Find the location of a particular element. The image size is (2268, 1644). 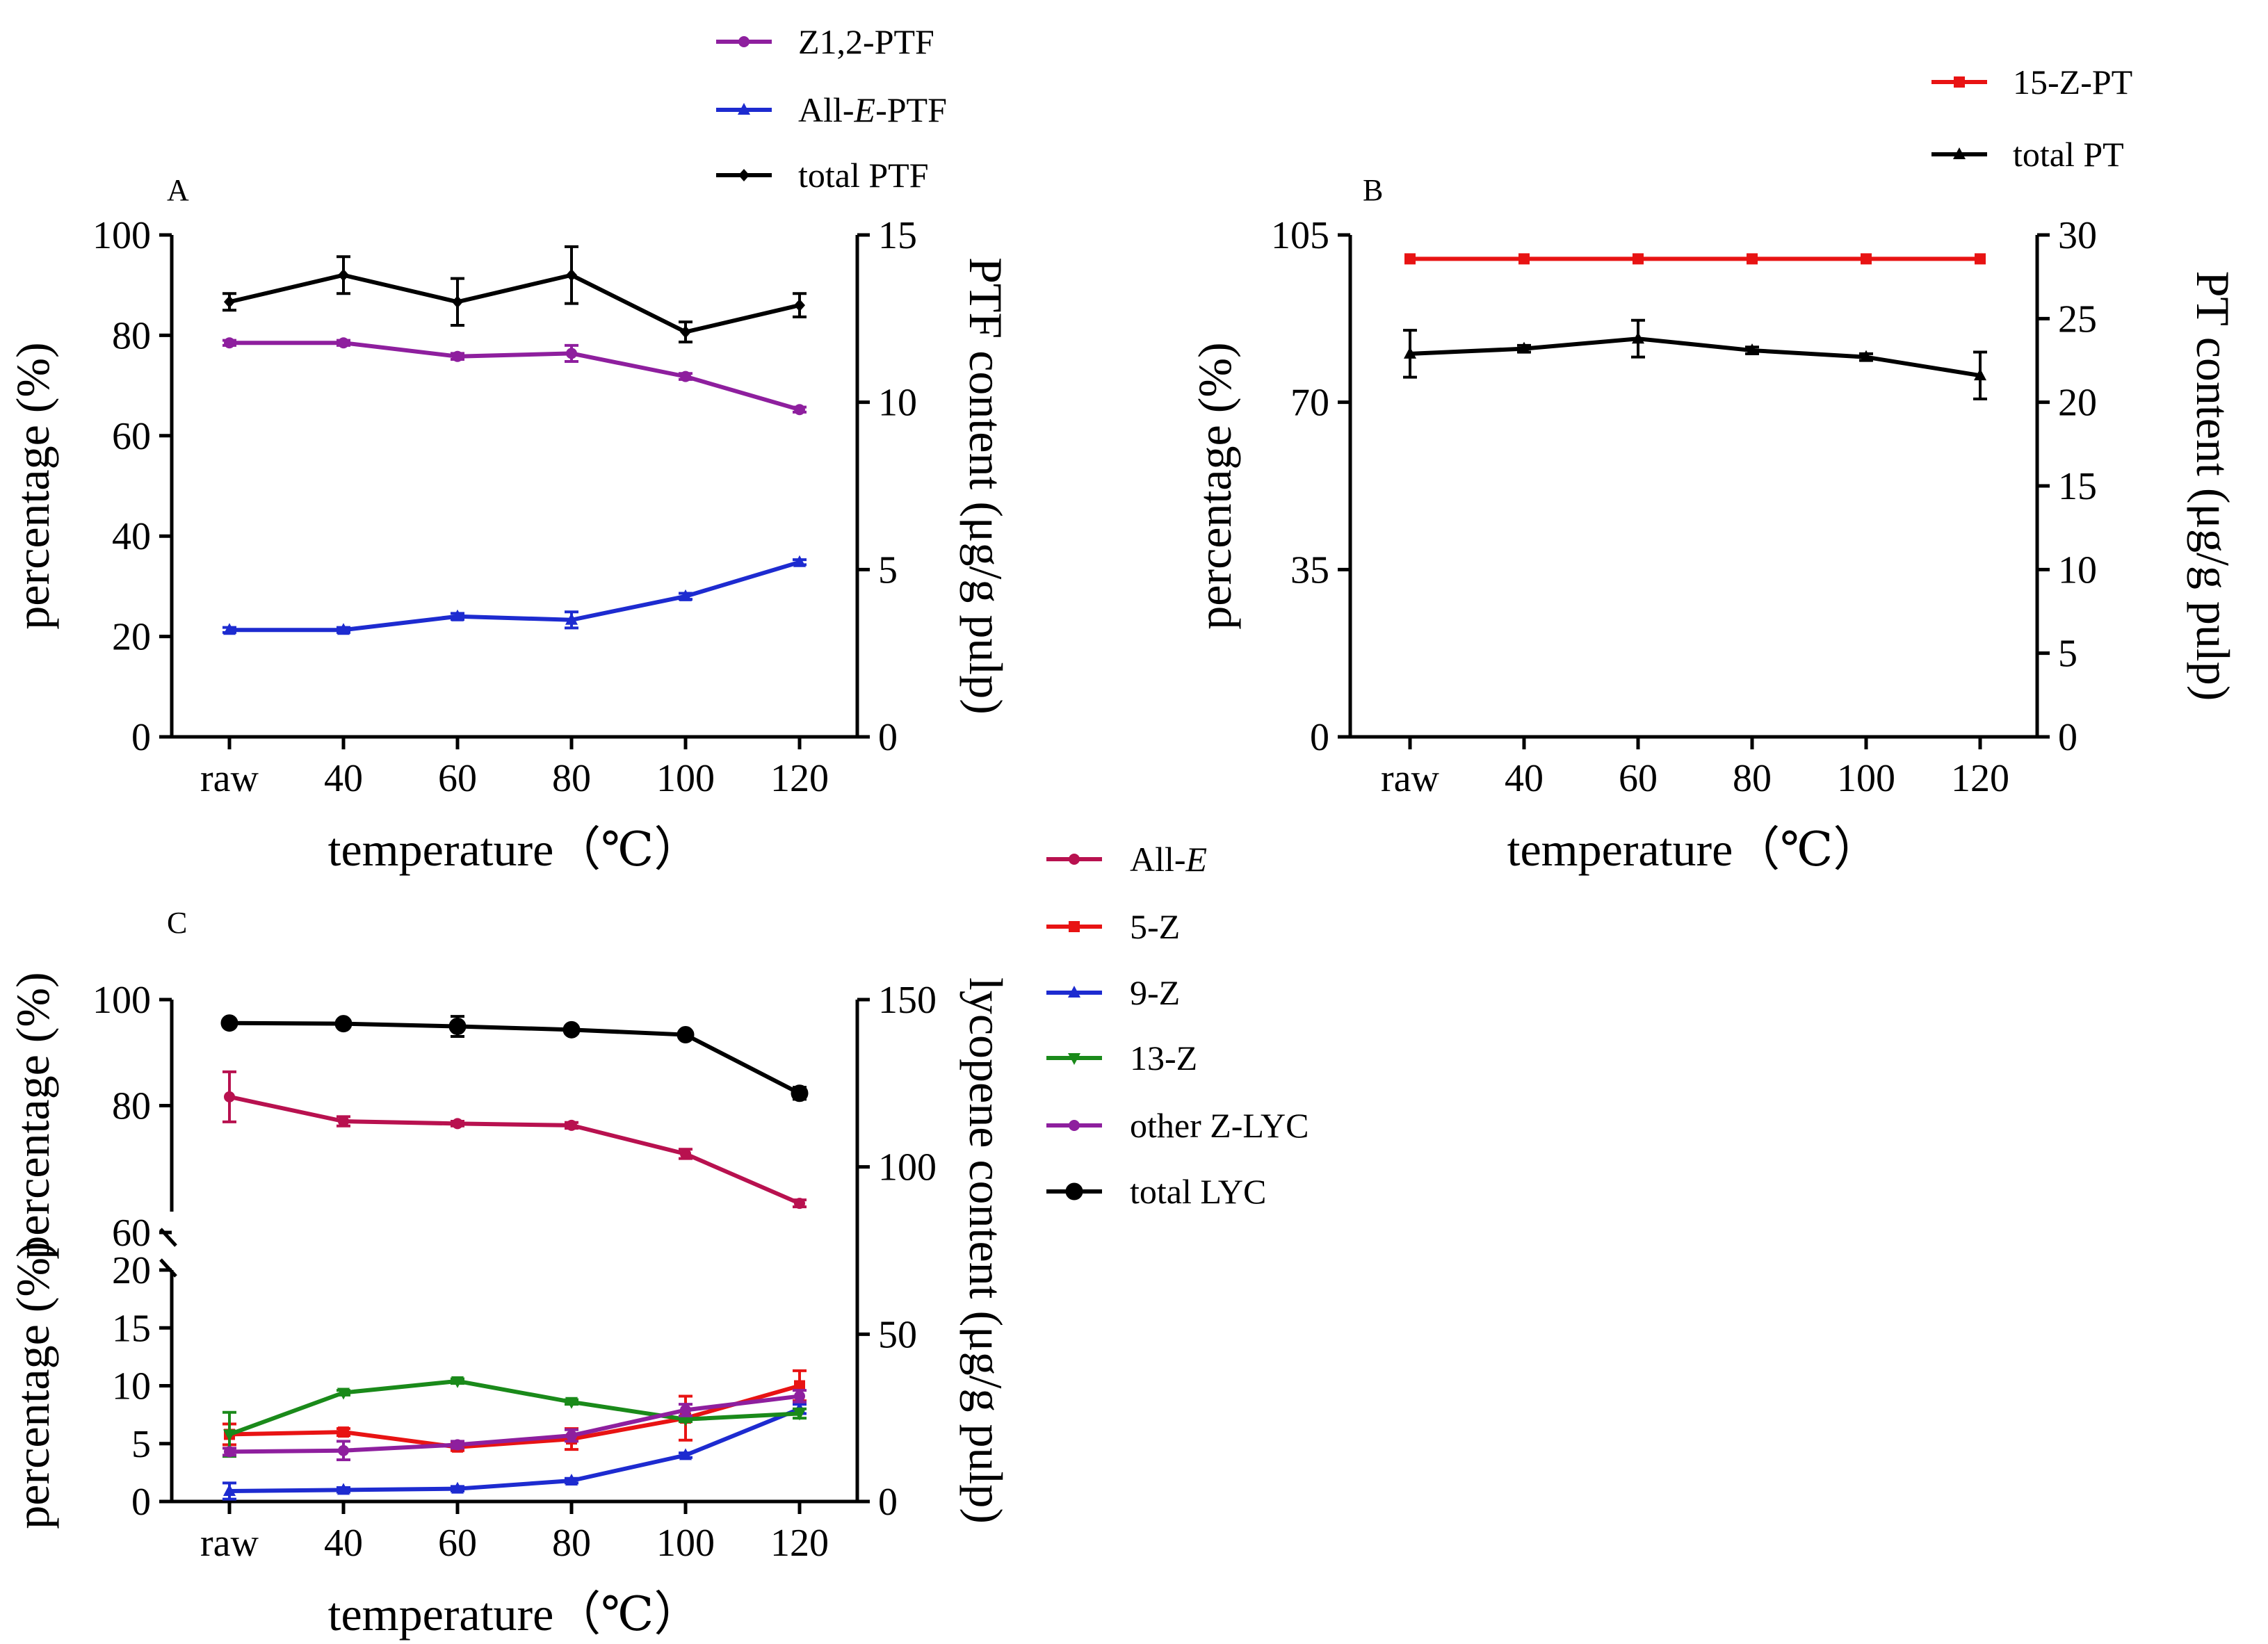

legend: Z1,2-PTF All-E-PTF total PTF is located at coordinates (831, 108).